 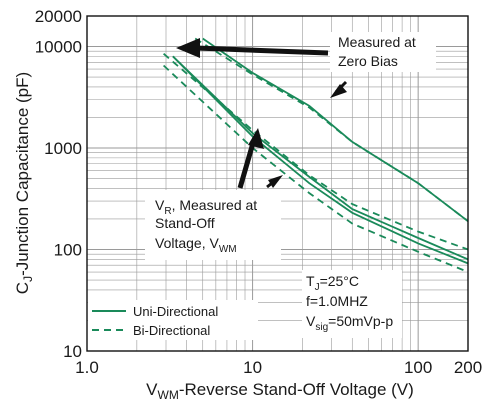 I want to click on conditions-frequency: f=1.0MHZ, so click(x=337, y=301).